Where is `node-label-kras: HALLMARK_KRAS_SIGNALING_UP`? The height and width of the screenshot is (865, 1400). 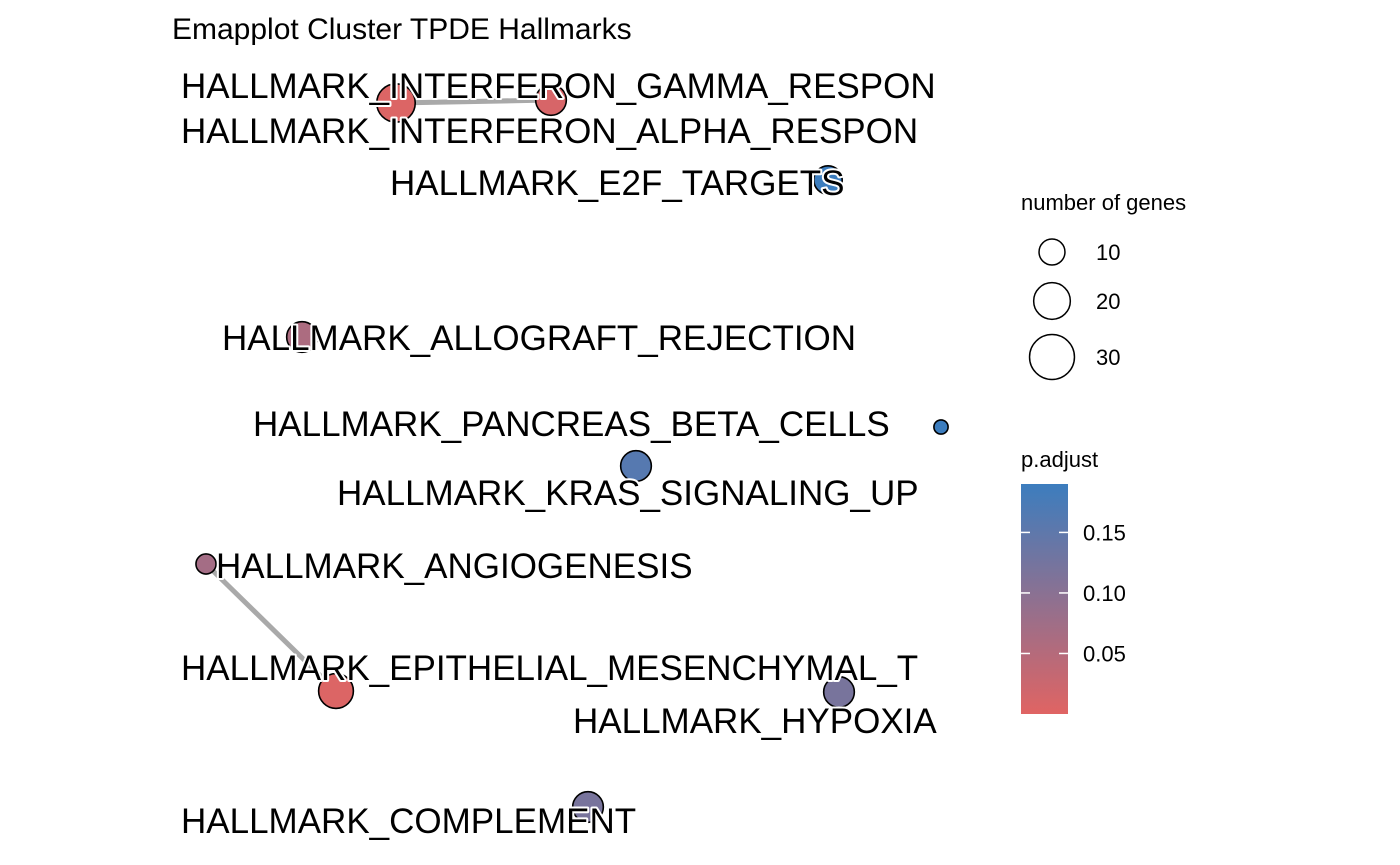 node-label-kras: HALLMARK_KRAS_SIGNALING_UP is located at coordinates (628, 493).